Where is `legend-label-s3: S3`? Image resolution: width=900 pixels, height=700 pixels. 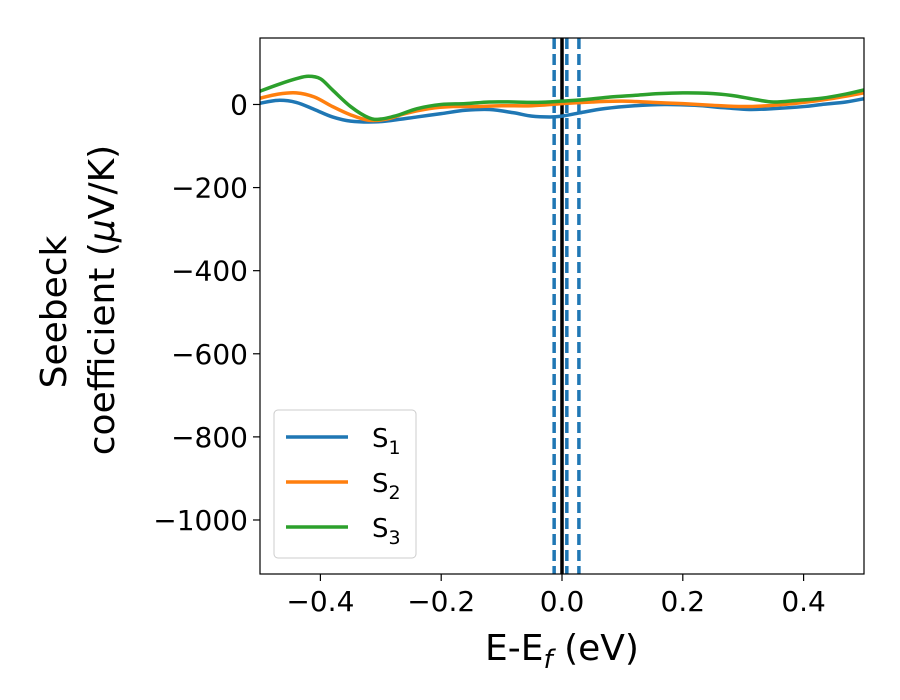
legend-label-s3: S3 is located at coordinates (386, 531).